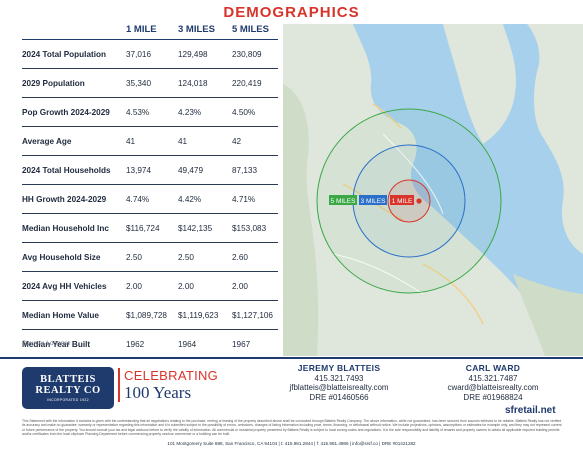 This screenshot has width=583, height=450. Describe the element at coordinates (493, 368) in the screenshot. I see `agent-name: CARL WARD` at that location.